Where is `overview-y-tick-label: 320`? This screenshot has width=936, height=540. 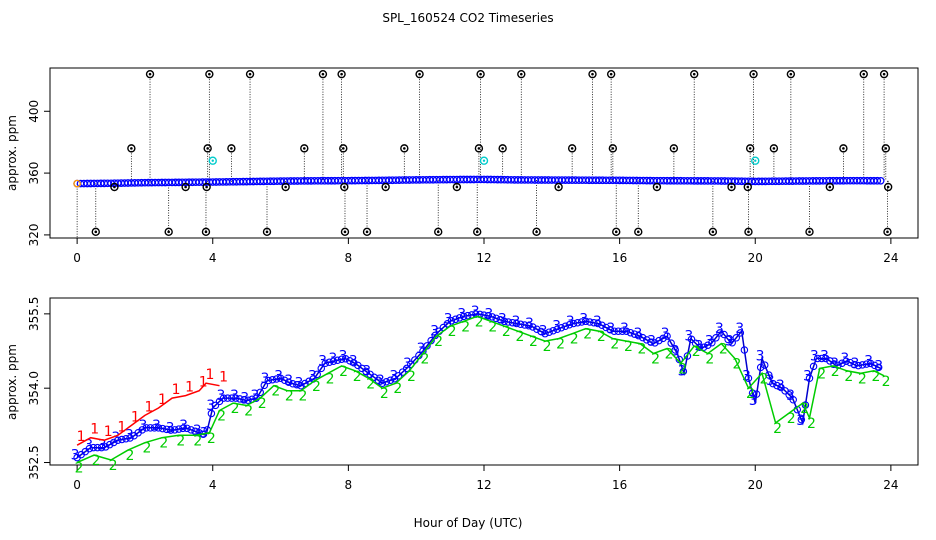
overview-y-tick-label: 320 is located at coordinates (34, 234).